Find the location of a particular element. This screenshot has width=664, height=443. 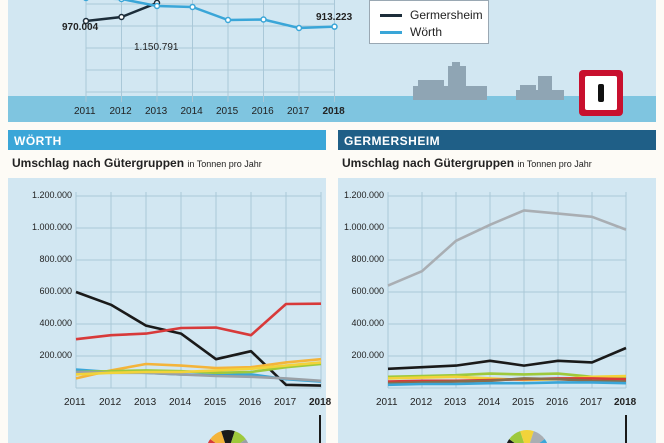

top-x-tick-label: 2012 is located at coordinates (120, 111).